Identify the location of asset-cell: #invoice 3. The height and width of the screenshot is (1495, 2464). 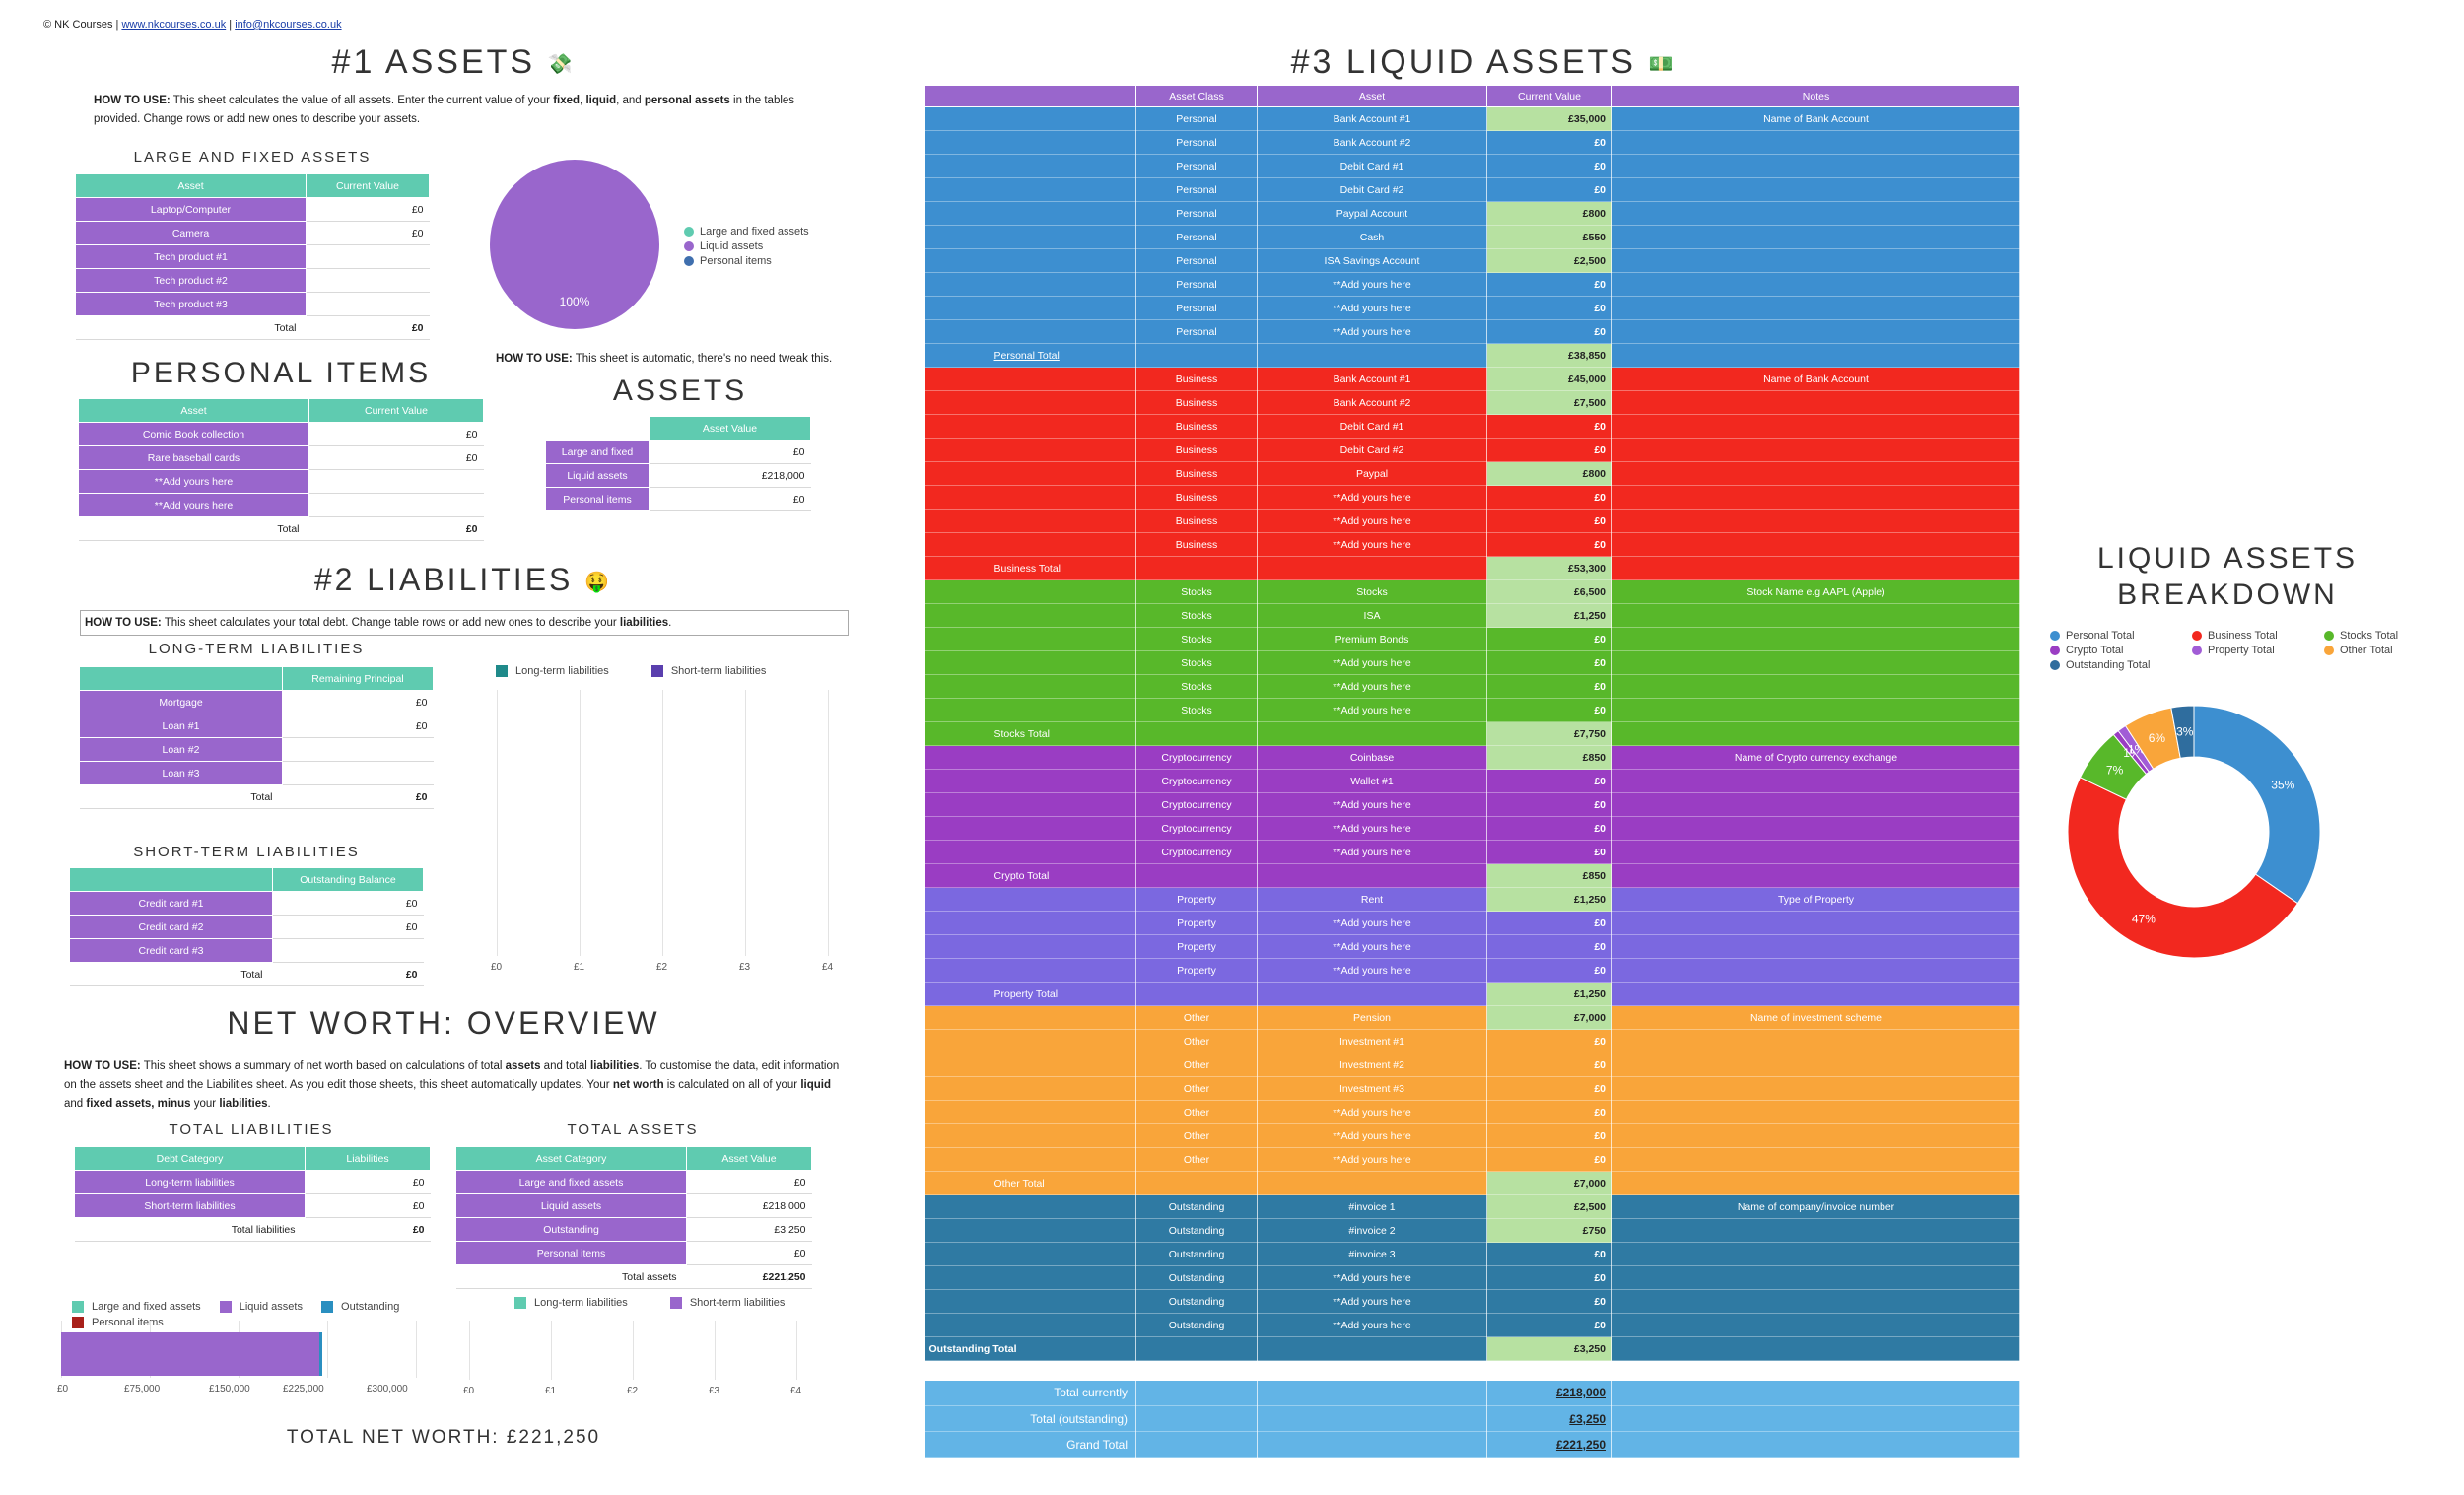
(1372, 1254).